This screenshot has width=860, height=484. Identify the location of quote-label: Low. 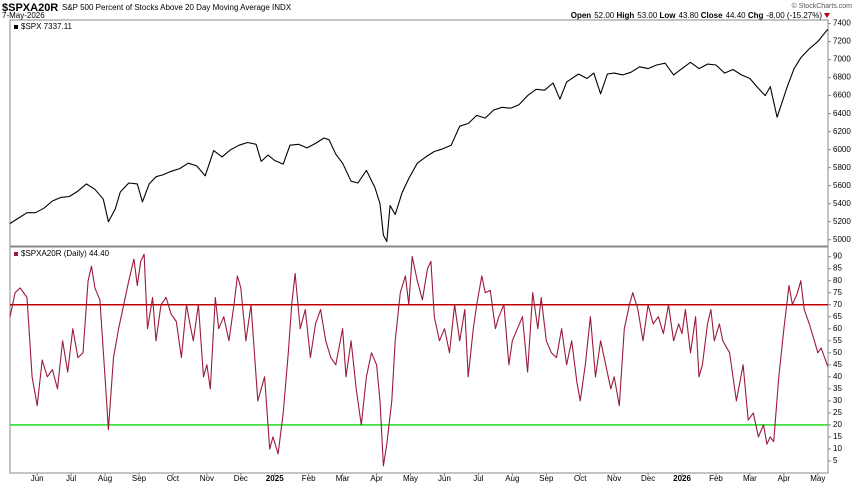
(668, 15).